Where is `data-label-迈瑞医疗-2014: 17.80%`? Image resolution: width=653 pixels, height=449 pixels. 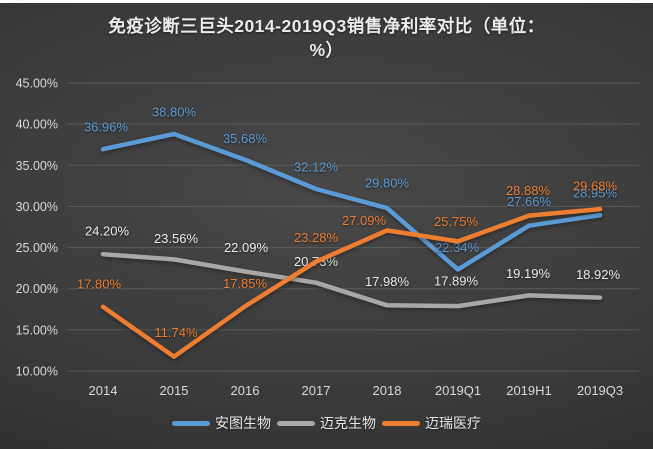
data-label-迈瑞医疗-2014: 17.80% is located at coordinates (99, 283).